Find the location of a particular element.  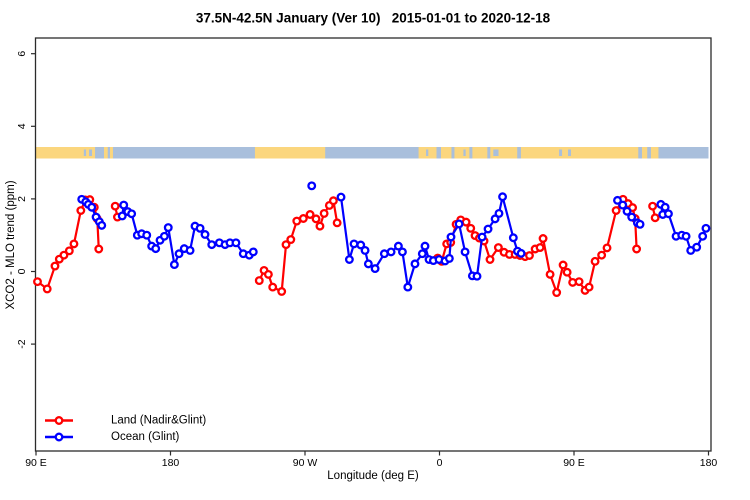

x-tick-label: 0 is located at coordinates (440, 463).